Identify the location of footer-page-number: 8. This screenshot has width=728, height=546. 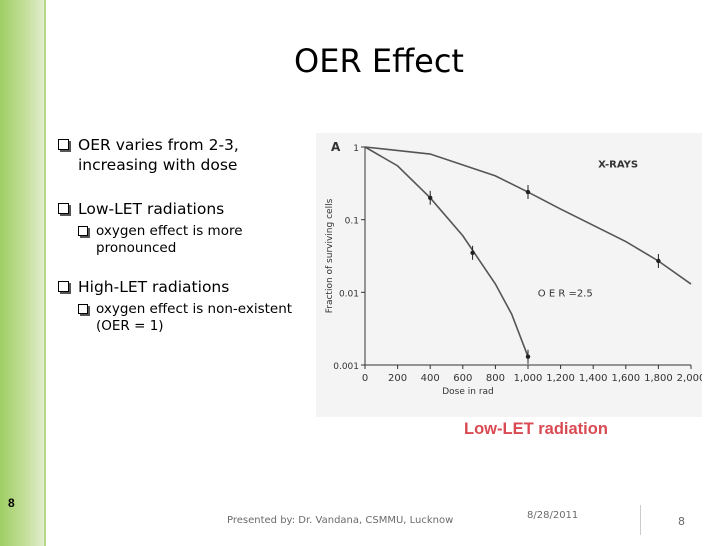
(681, 521).